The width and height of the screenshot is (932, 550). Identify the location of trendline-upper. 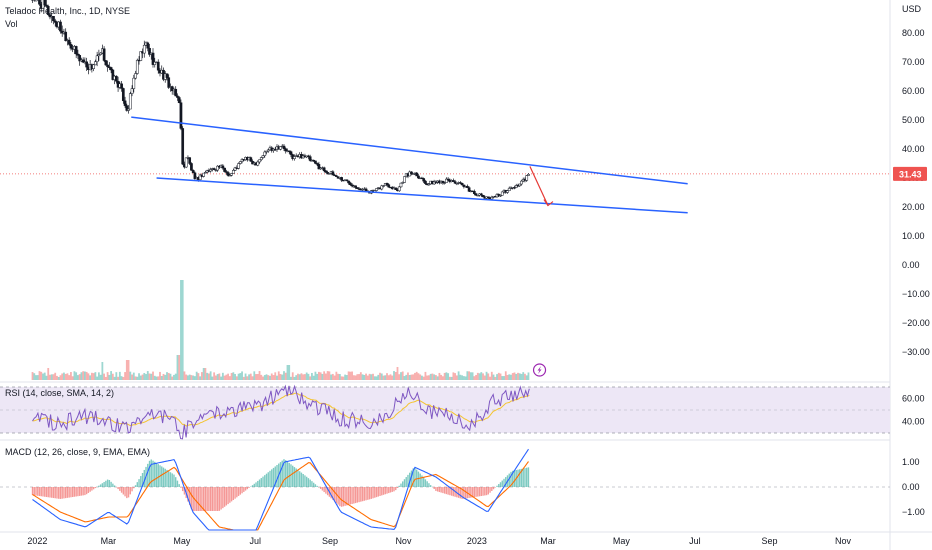
(409, 150).